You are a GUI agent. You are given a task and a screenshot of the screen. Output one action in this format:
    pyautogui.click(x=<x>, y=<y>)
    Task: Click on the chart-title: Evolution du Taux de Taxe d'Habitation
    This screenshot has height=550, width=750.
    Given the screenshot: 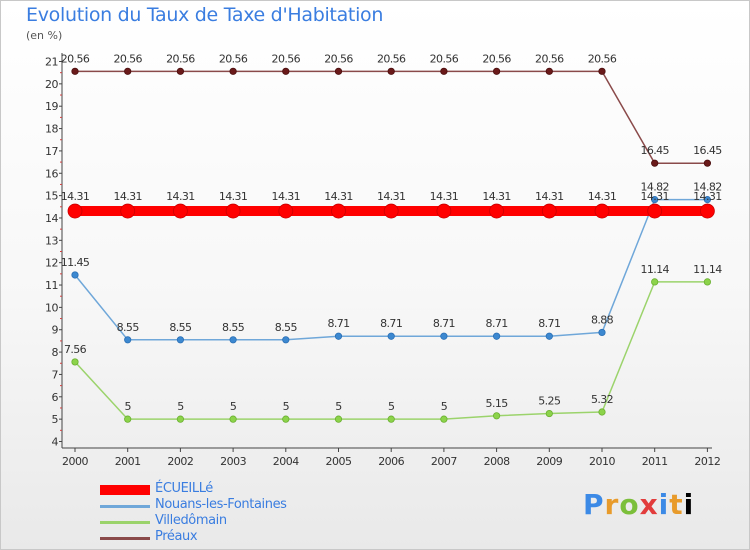 What is the action you would take?
    pyautogui.click(x=205, y=15)
    